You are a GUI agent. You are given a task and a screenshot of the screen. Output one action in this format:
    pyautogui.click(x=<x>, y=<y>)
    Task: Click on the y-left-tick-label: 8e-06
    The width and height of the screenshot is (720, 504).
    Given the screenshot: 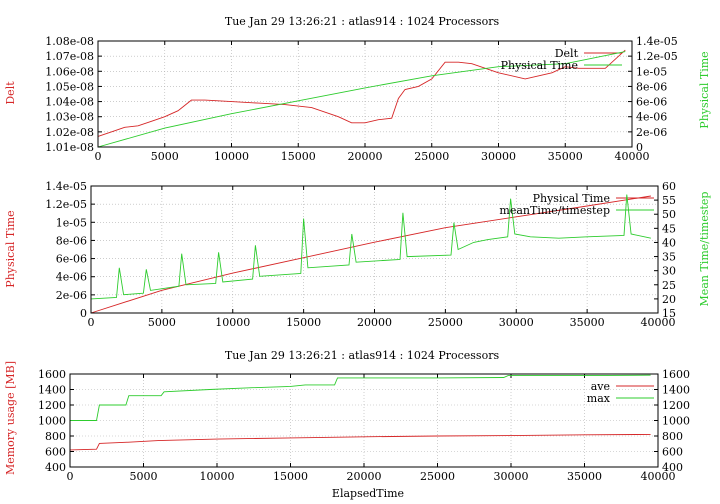 What is the action you would take?
    pyautogui.click(x=71, y=240)
    